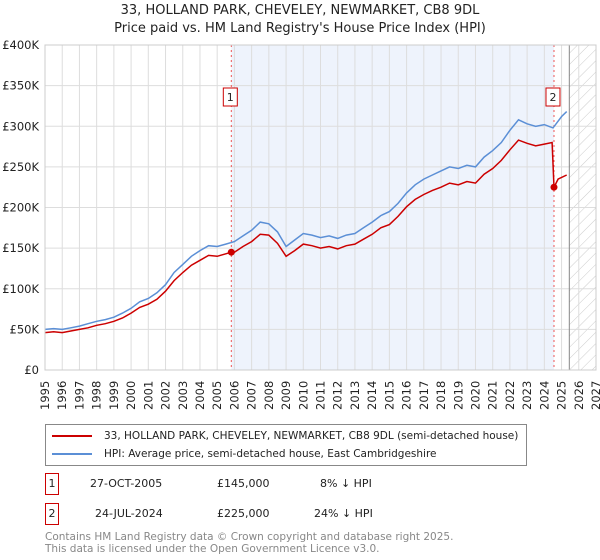 This screenshot has width=600, height=560. Describe the element at coordinates (31, 370) in the screenshot. I see `y-tick-label: £0` at that location.